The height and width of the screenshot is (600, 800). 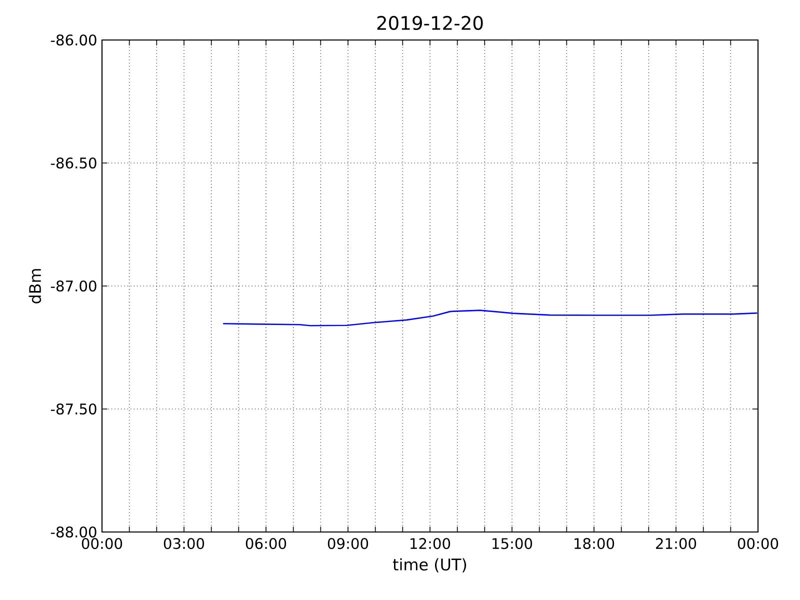 What do you see at coordinates (512, 544) in the screenshot?
I see `x-tick-label: 15:00` at bounding box center [512, 544].